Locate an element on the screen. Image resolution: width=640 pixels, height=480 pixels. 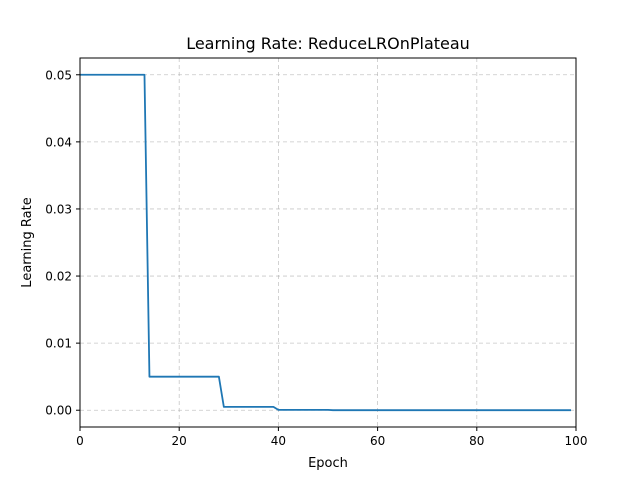
x-tick-label: 100 is located at coordinates (576, 441).